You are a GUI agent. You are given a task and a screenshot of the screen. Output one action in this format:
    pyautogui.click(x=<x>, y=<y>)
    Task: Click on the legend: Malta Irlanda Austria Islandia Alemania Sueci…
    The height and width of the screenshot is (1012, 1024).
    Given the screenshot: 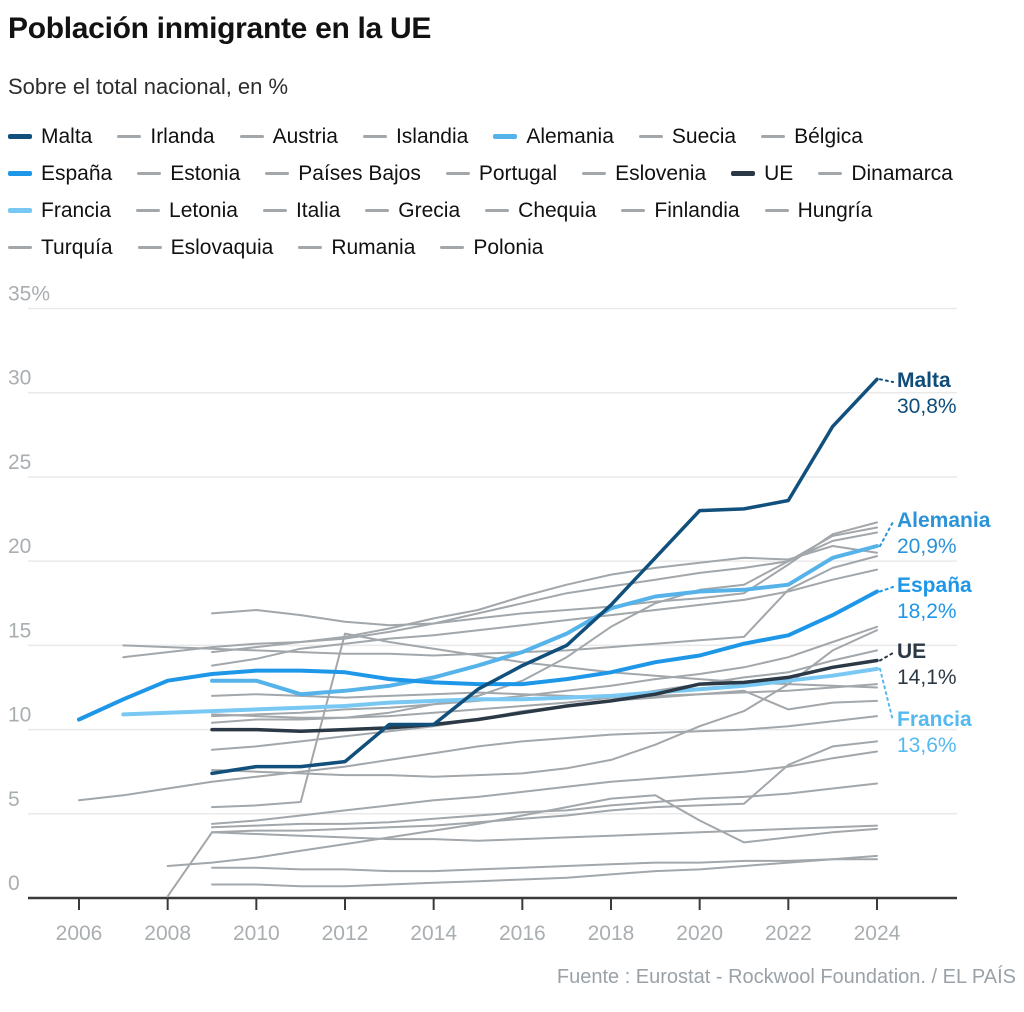 What is the action you would take?
    pyautogui.click(x=508, y=192)
    